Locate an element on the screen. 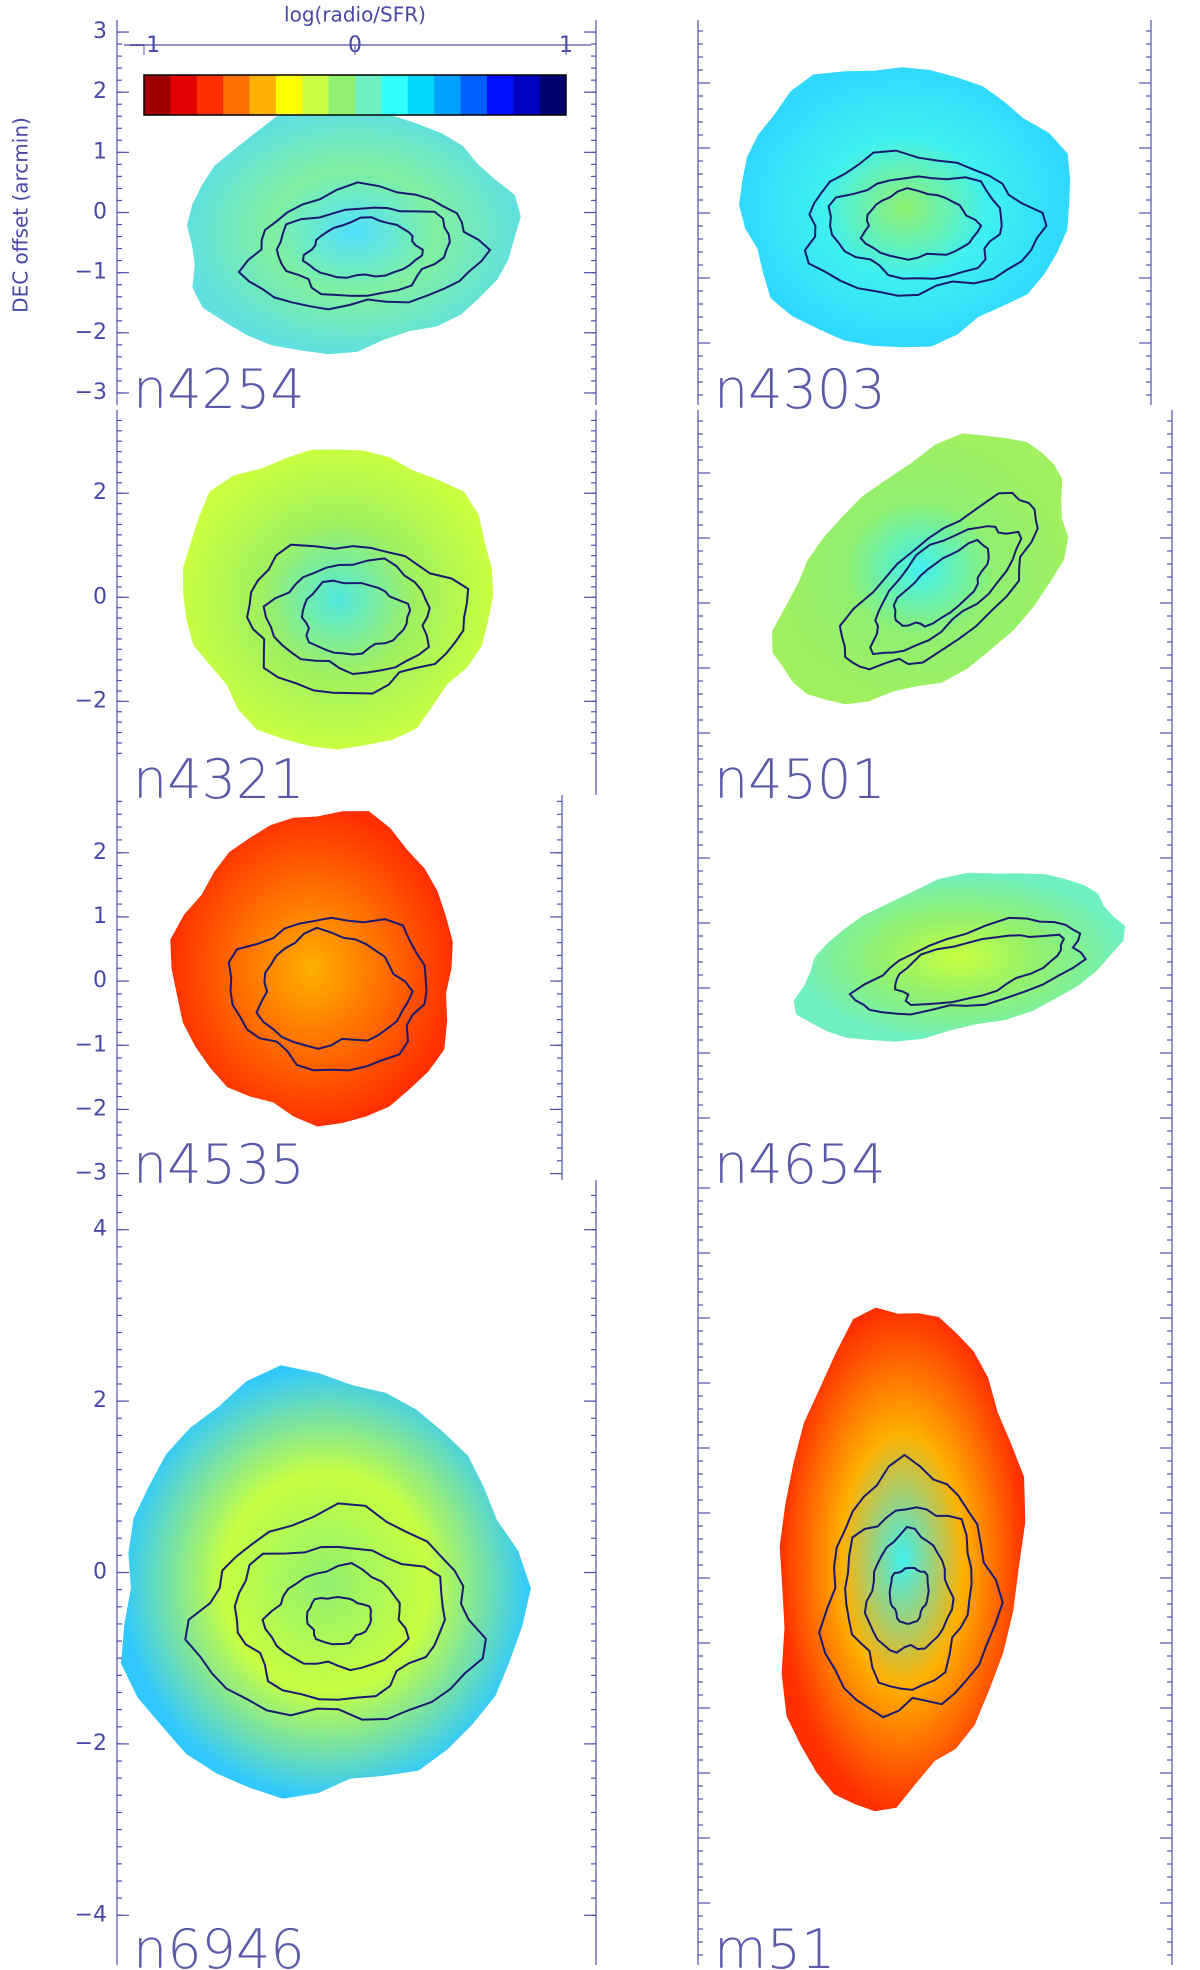 The height and width of the screenshot is (1970, 1200). map-panel: −3 −2 −1 0 1 2 3 n4254 is located at coordinates (336, 220).